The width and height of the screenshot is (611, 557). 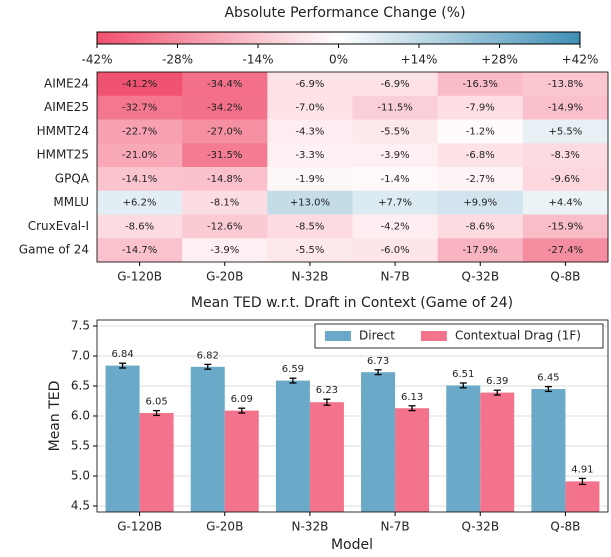 What do you see at coordinates (394, 277) in the screenshot?
I see `x-tick-label: N-7B` at bounding box center [394, 277].